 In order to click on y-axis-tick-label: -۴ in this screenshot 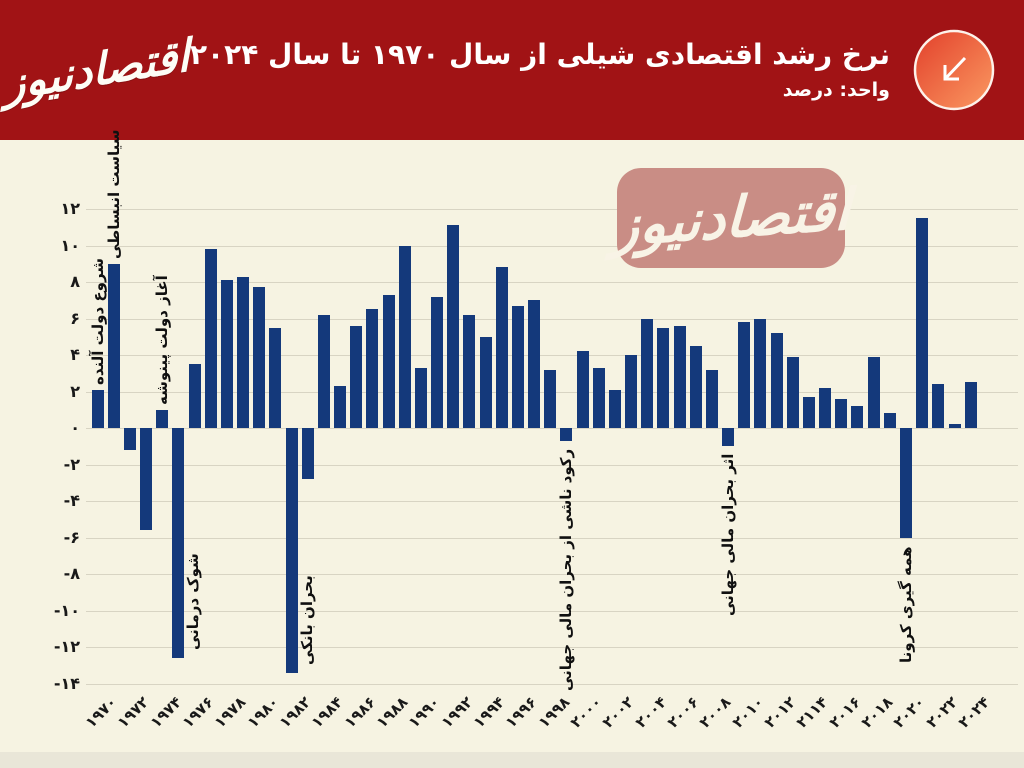, I will do `click(71, 500)`.